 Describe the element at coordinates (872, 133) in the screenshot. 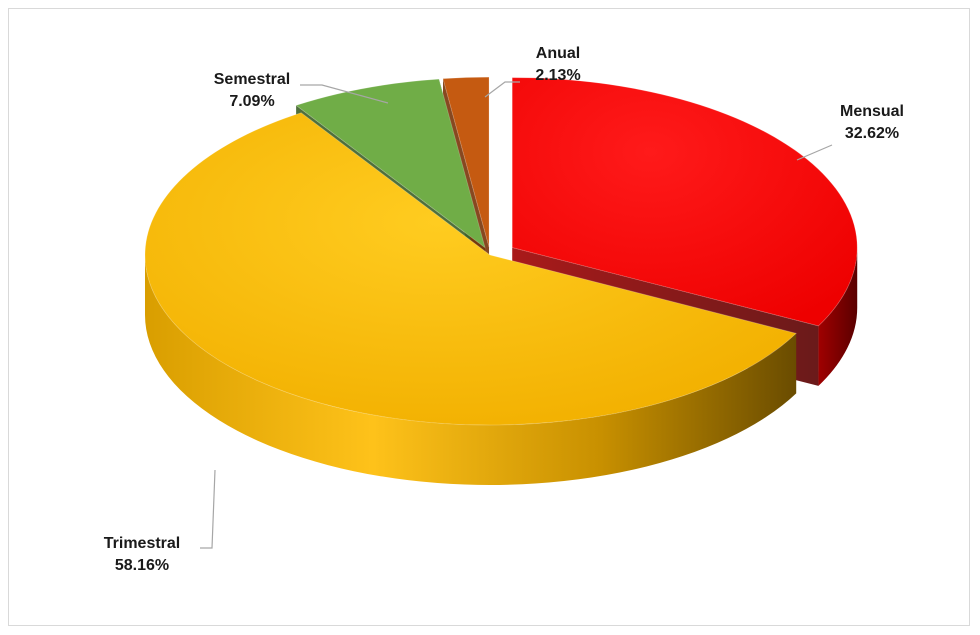

I see `slice-value-label-mensual: 32.62%` at that location.